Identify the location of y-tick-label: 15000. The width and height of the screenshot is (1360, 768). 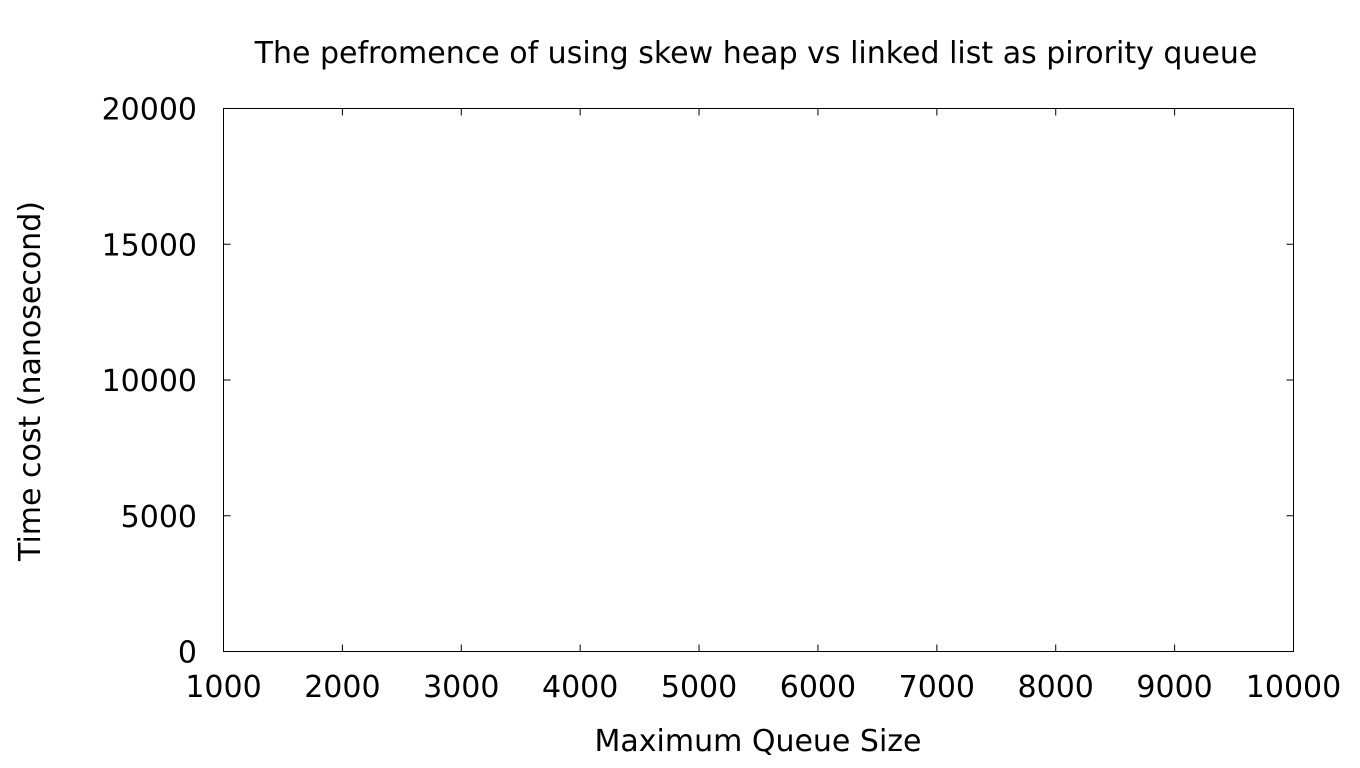
(149, 245).